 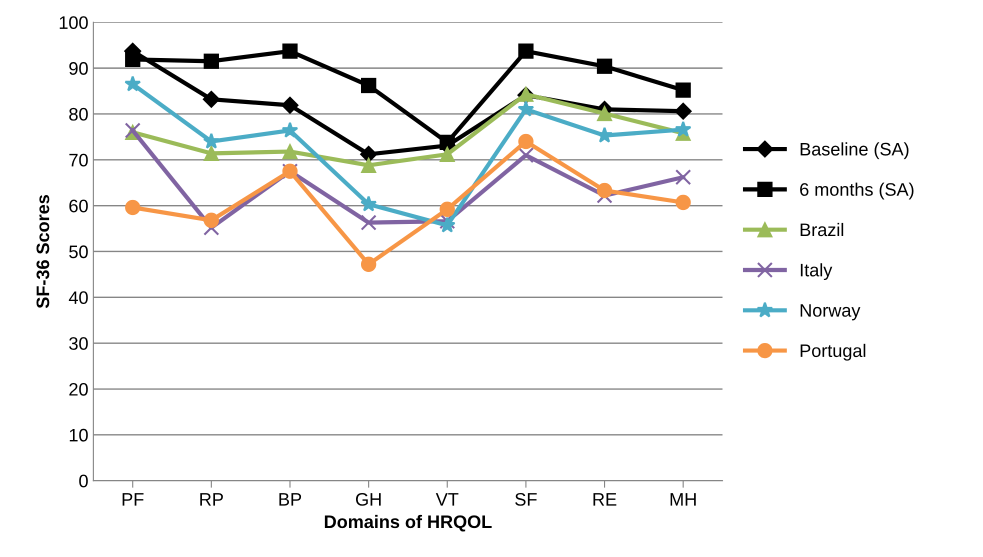 What do you see at coordinates (833, 352) in the screenshot?
I see `legend-label: Portugal` at bounding box center [833, 352].